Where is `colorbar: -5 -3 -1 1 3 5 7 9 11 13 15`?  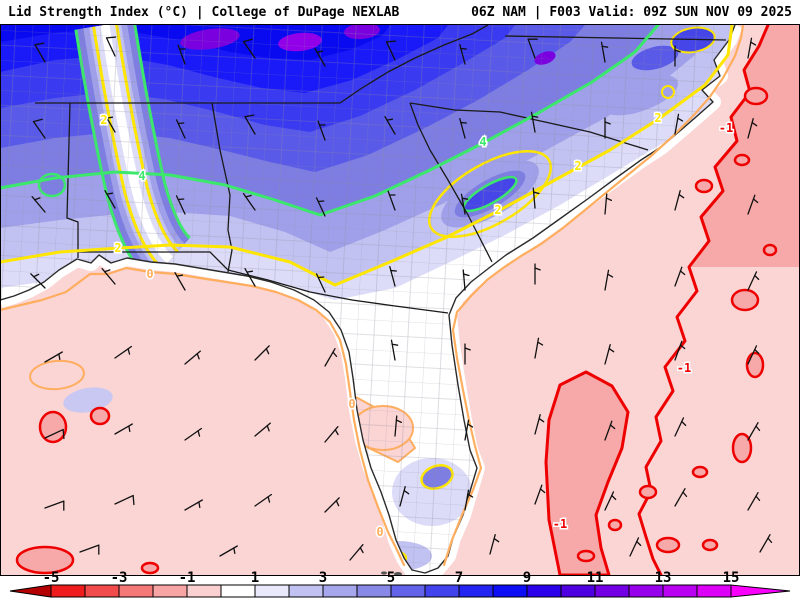
colorbar: -5 -3 -1 1 3 5 7 9 11 13 15 is located at coordinates (400, 584).